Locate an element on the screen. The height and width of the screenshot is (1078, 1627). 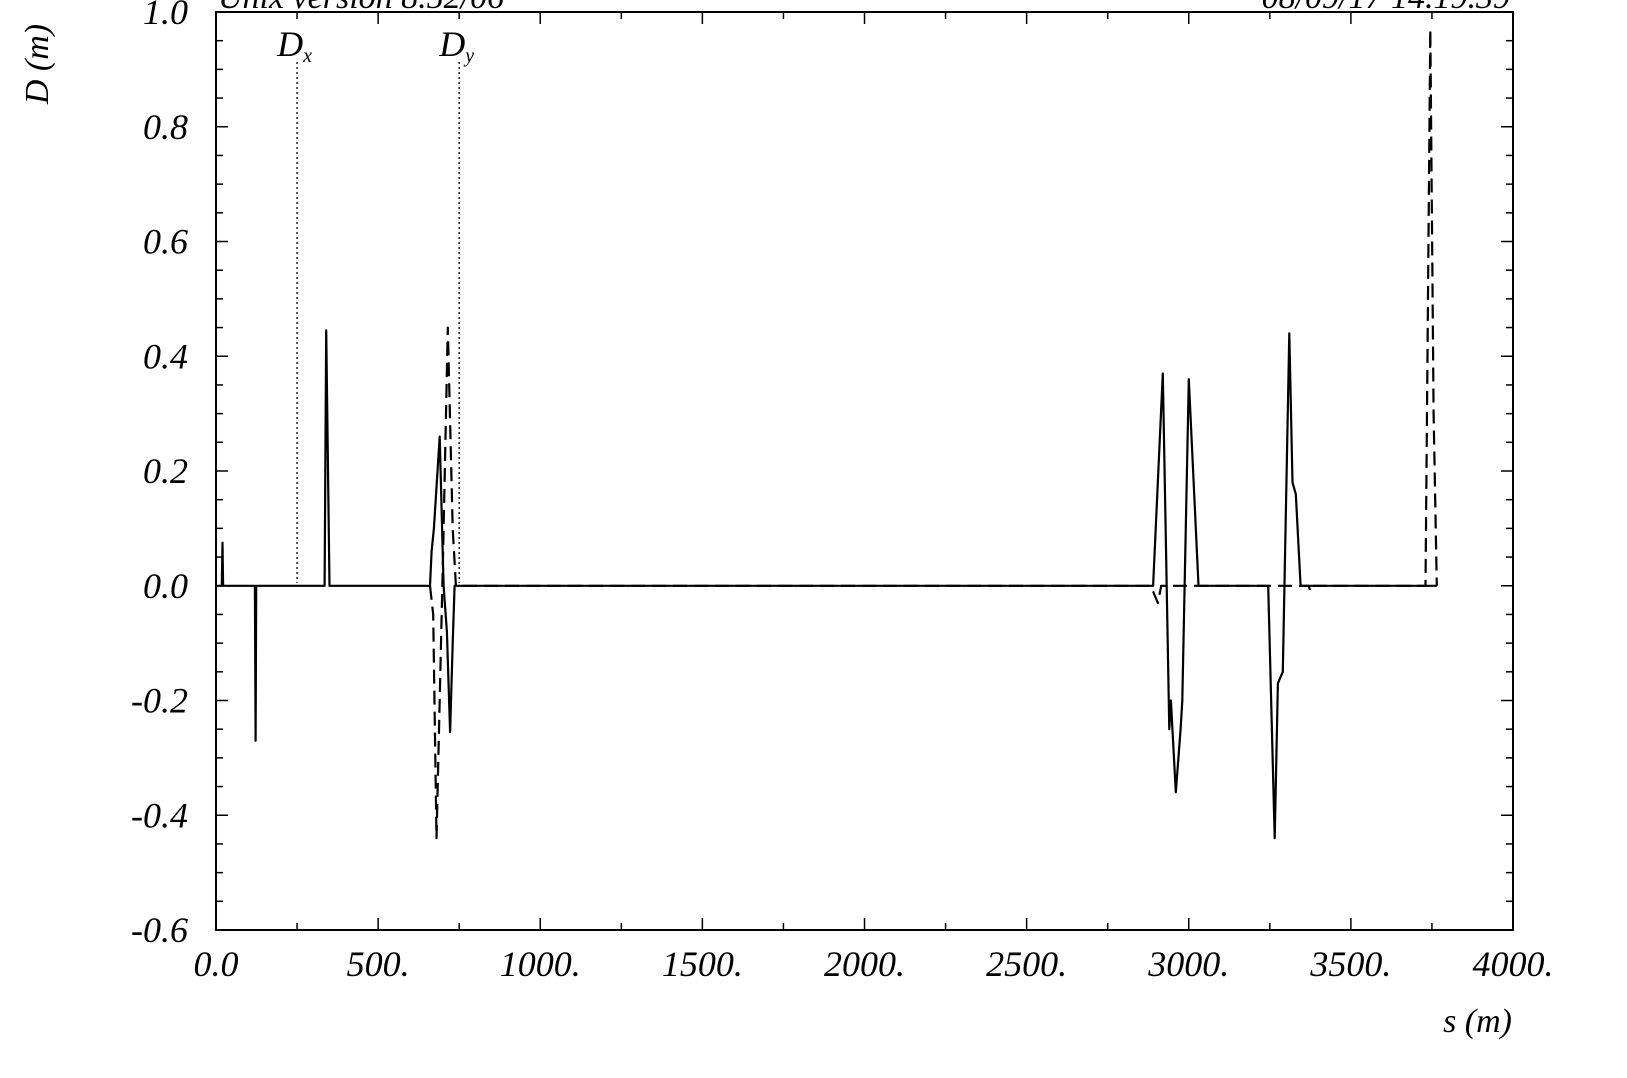
y-tick-label: -0.4 is located at coordinates (159, 815).